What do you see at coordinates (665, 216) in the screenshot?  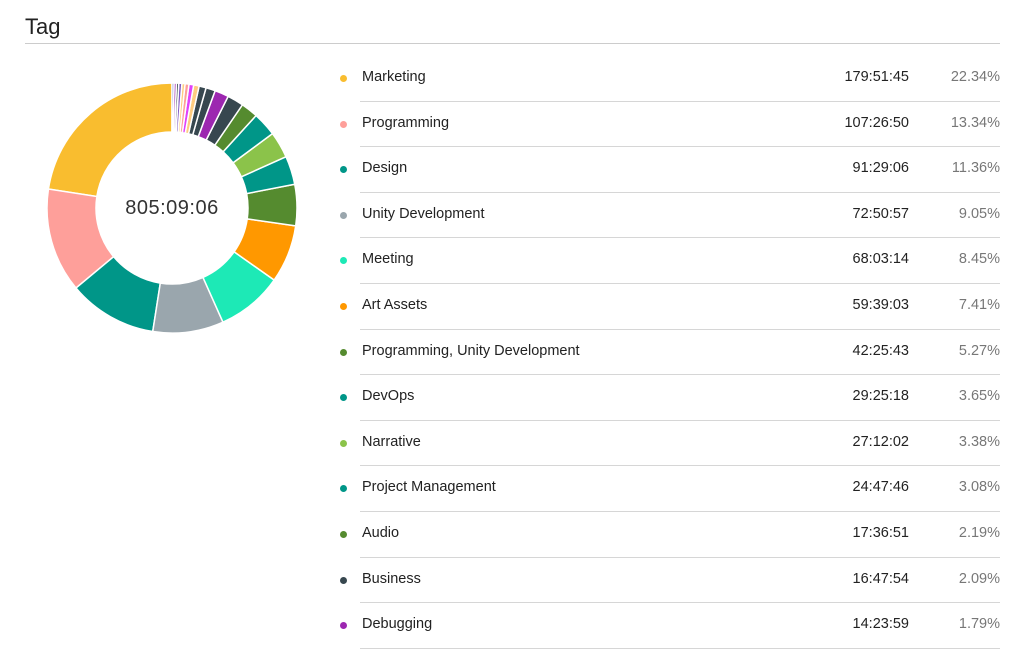 I see `legend-row: Unity Development 72:50:57 9.05%` at bounding box center [665, 216].